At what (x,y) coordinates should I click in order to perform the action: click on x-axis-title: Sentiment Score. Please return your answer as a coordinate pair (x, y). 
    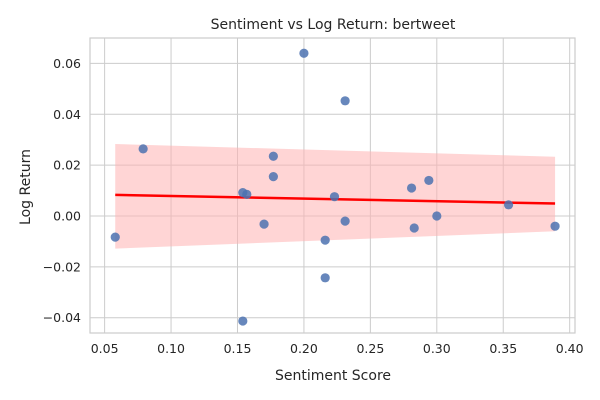
    Looking at the image, I should click on (333, 376).